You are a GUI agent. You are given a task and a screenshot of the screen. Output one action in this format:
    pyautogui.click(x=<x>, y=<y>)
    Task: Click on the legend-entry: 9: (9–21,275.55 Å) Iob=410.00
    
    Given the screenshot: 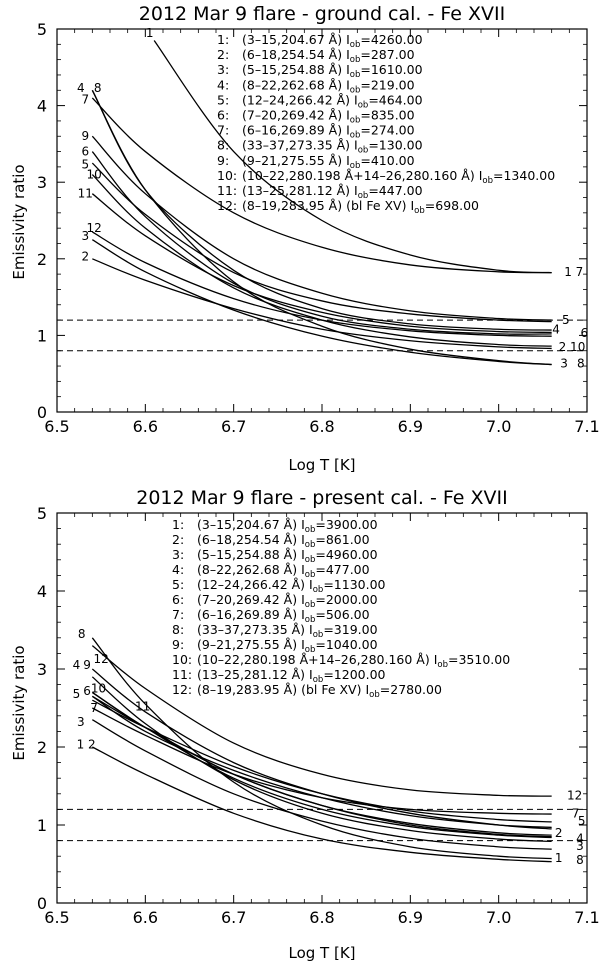 What is the action you would take?
    pyautogui.click(x=316, y=162)
    